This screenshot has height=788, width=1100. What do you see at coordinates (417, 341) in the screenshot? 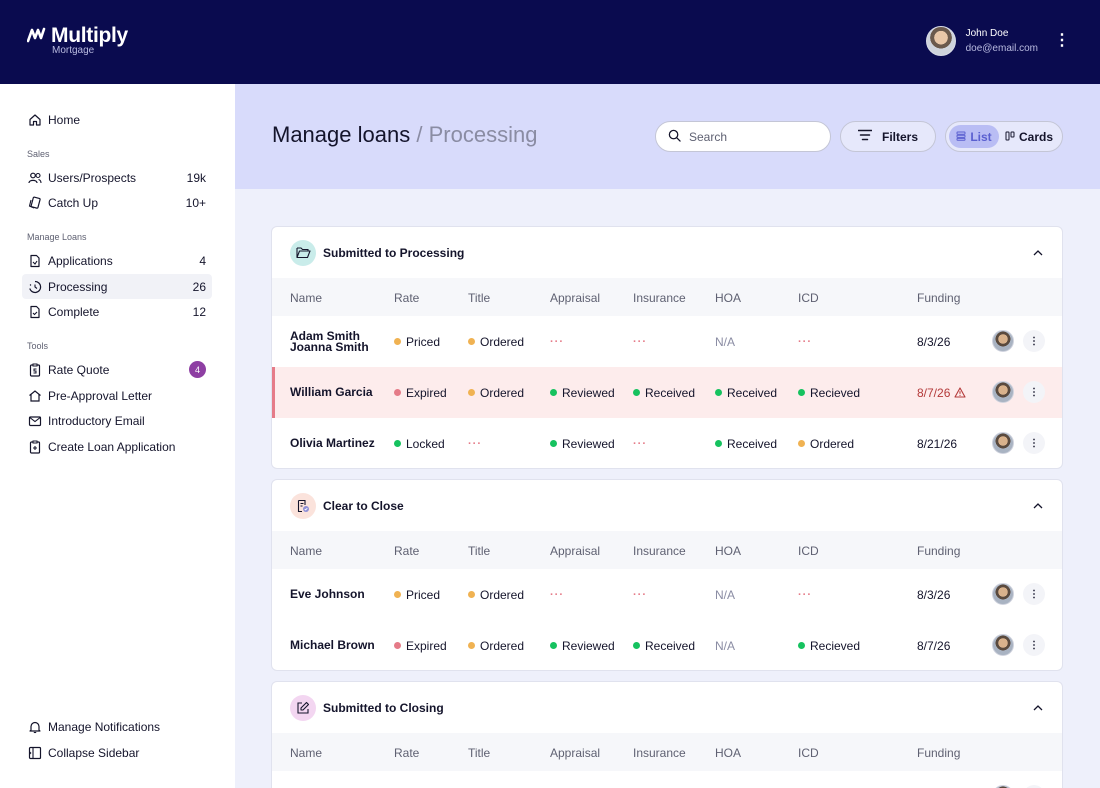
I see `rate-status: Priced` at bounding box center [417, 341].